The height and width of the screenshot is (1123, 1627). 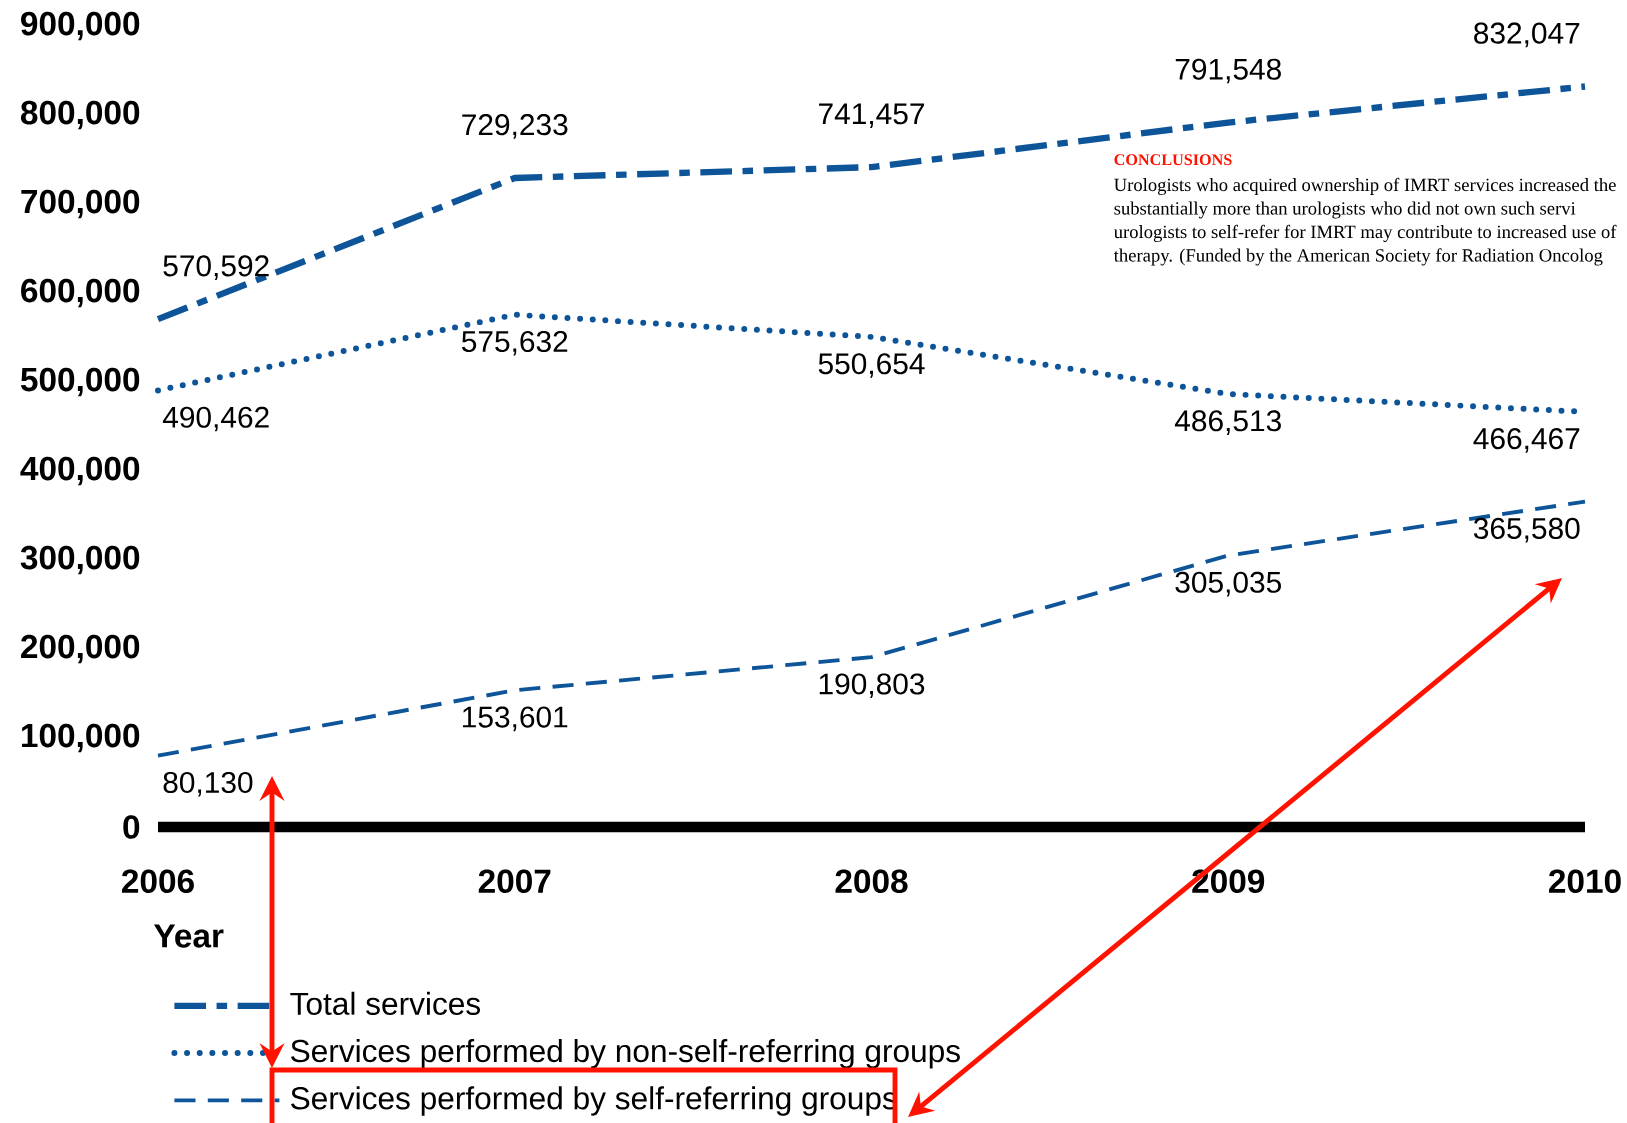 I want to click on y-tick-label: 500,000, so click(x=80, y=382).